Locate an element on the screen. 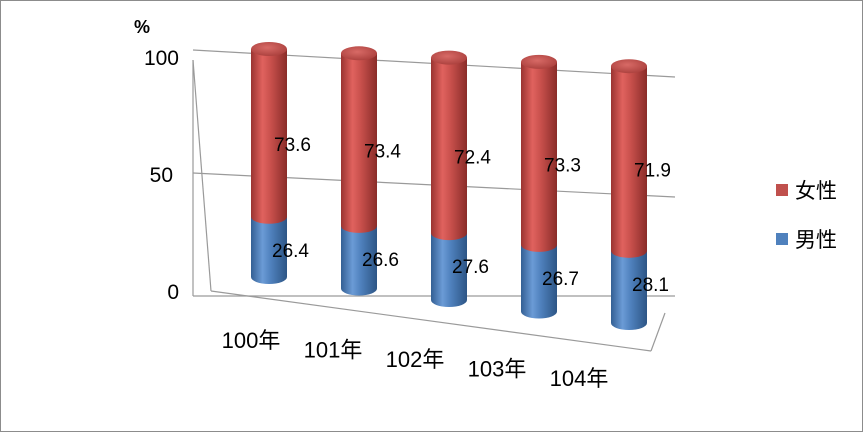 The width and height of the screenshot is (863, 436). category-label: 102年 is located at coordinates (415, 359).